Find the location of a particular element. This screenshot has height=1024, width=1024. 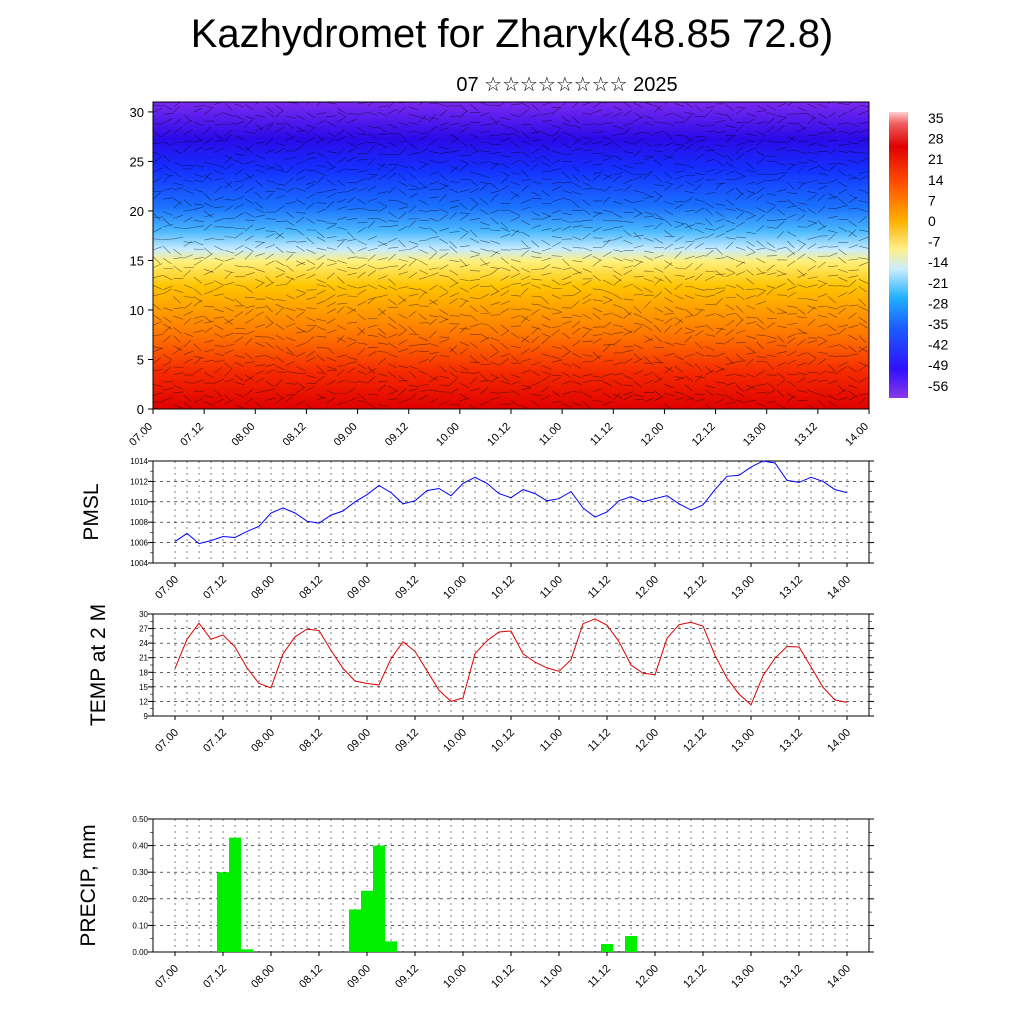

heatmap-x-tick-label: 12.12 is located at coordinates (704, 435).